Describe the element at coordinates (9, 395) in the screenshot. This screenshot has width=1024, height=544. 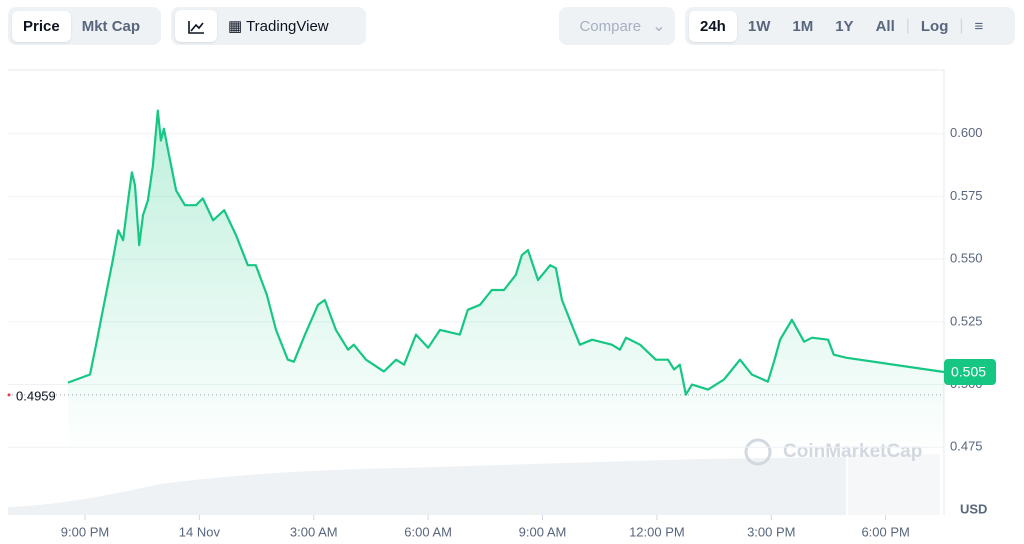
I see `reference-dot` at that location.